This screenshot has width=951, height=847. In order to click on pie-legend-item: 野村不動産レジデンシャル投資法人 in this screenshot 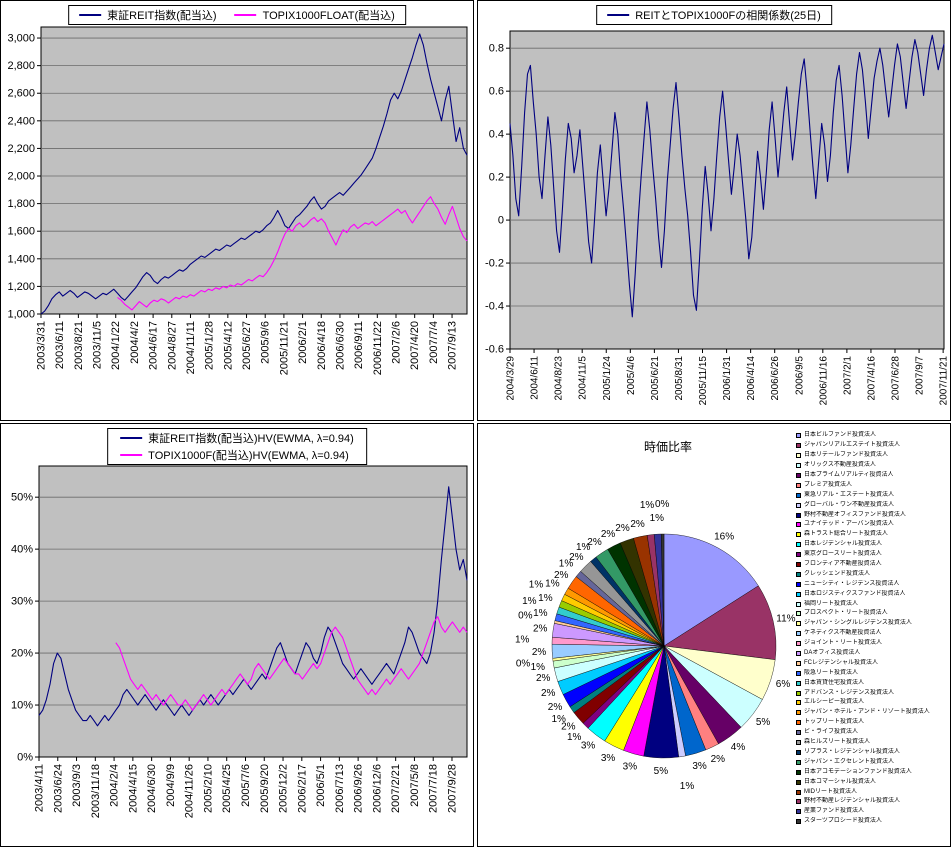, I will do `click(872, 802)`.